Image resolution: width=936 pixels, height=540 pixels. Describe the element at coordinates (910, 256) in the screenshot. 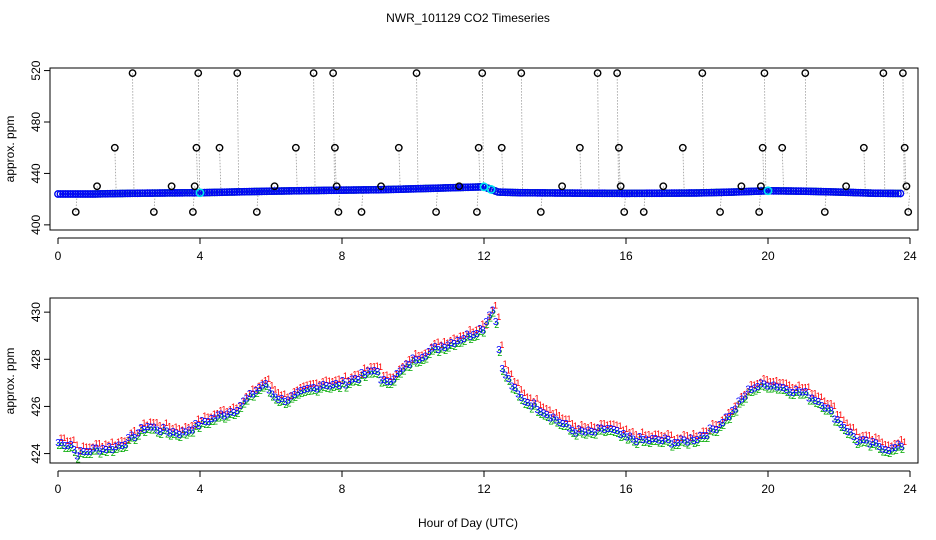

I see `x-tick-label: 24` at that location.